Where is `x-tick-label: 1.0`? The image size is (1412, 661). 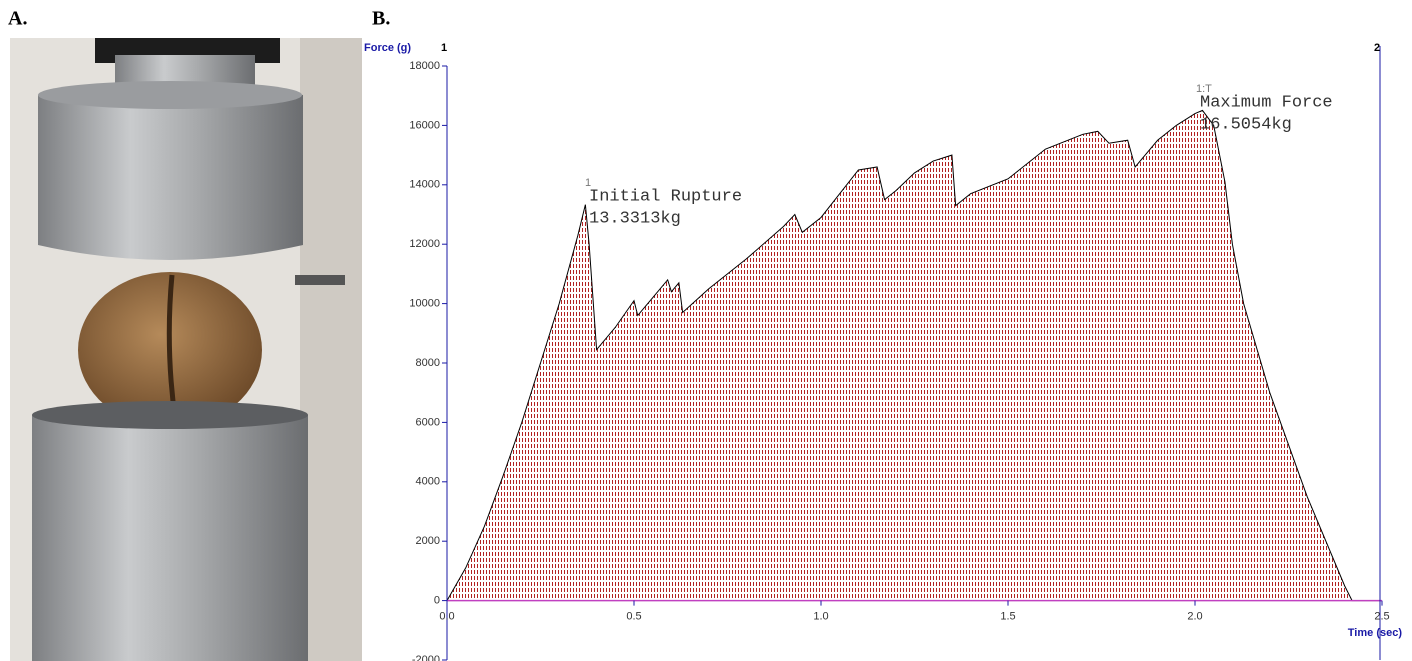
x-tick-label: 1.0 is located at coordinates (820, 617).